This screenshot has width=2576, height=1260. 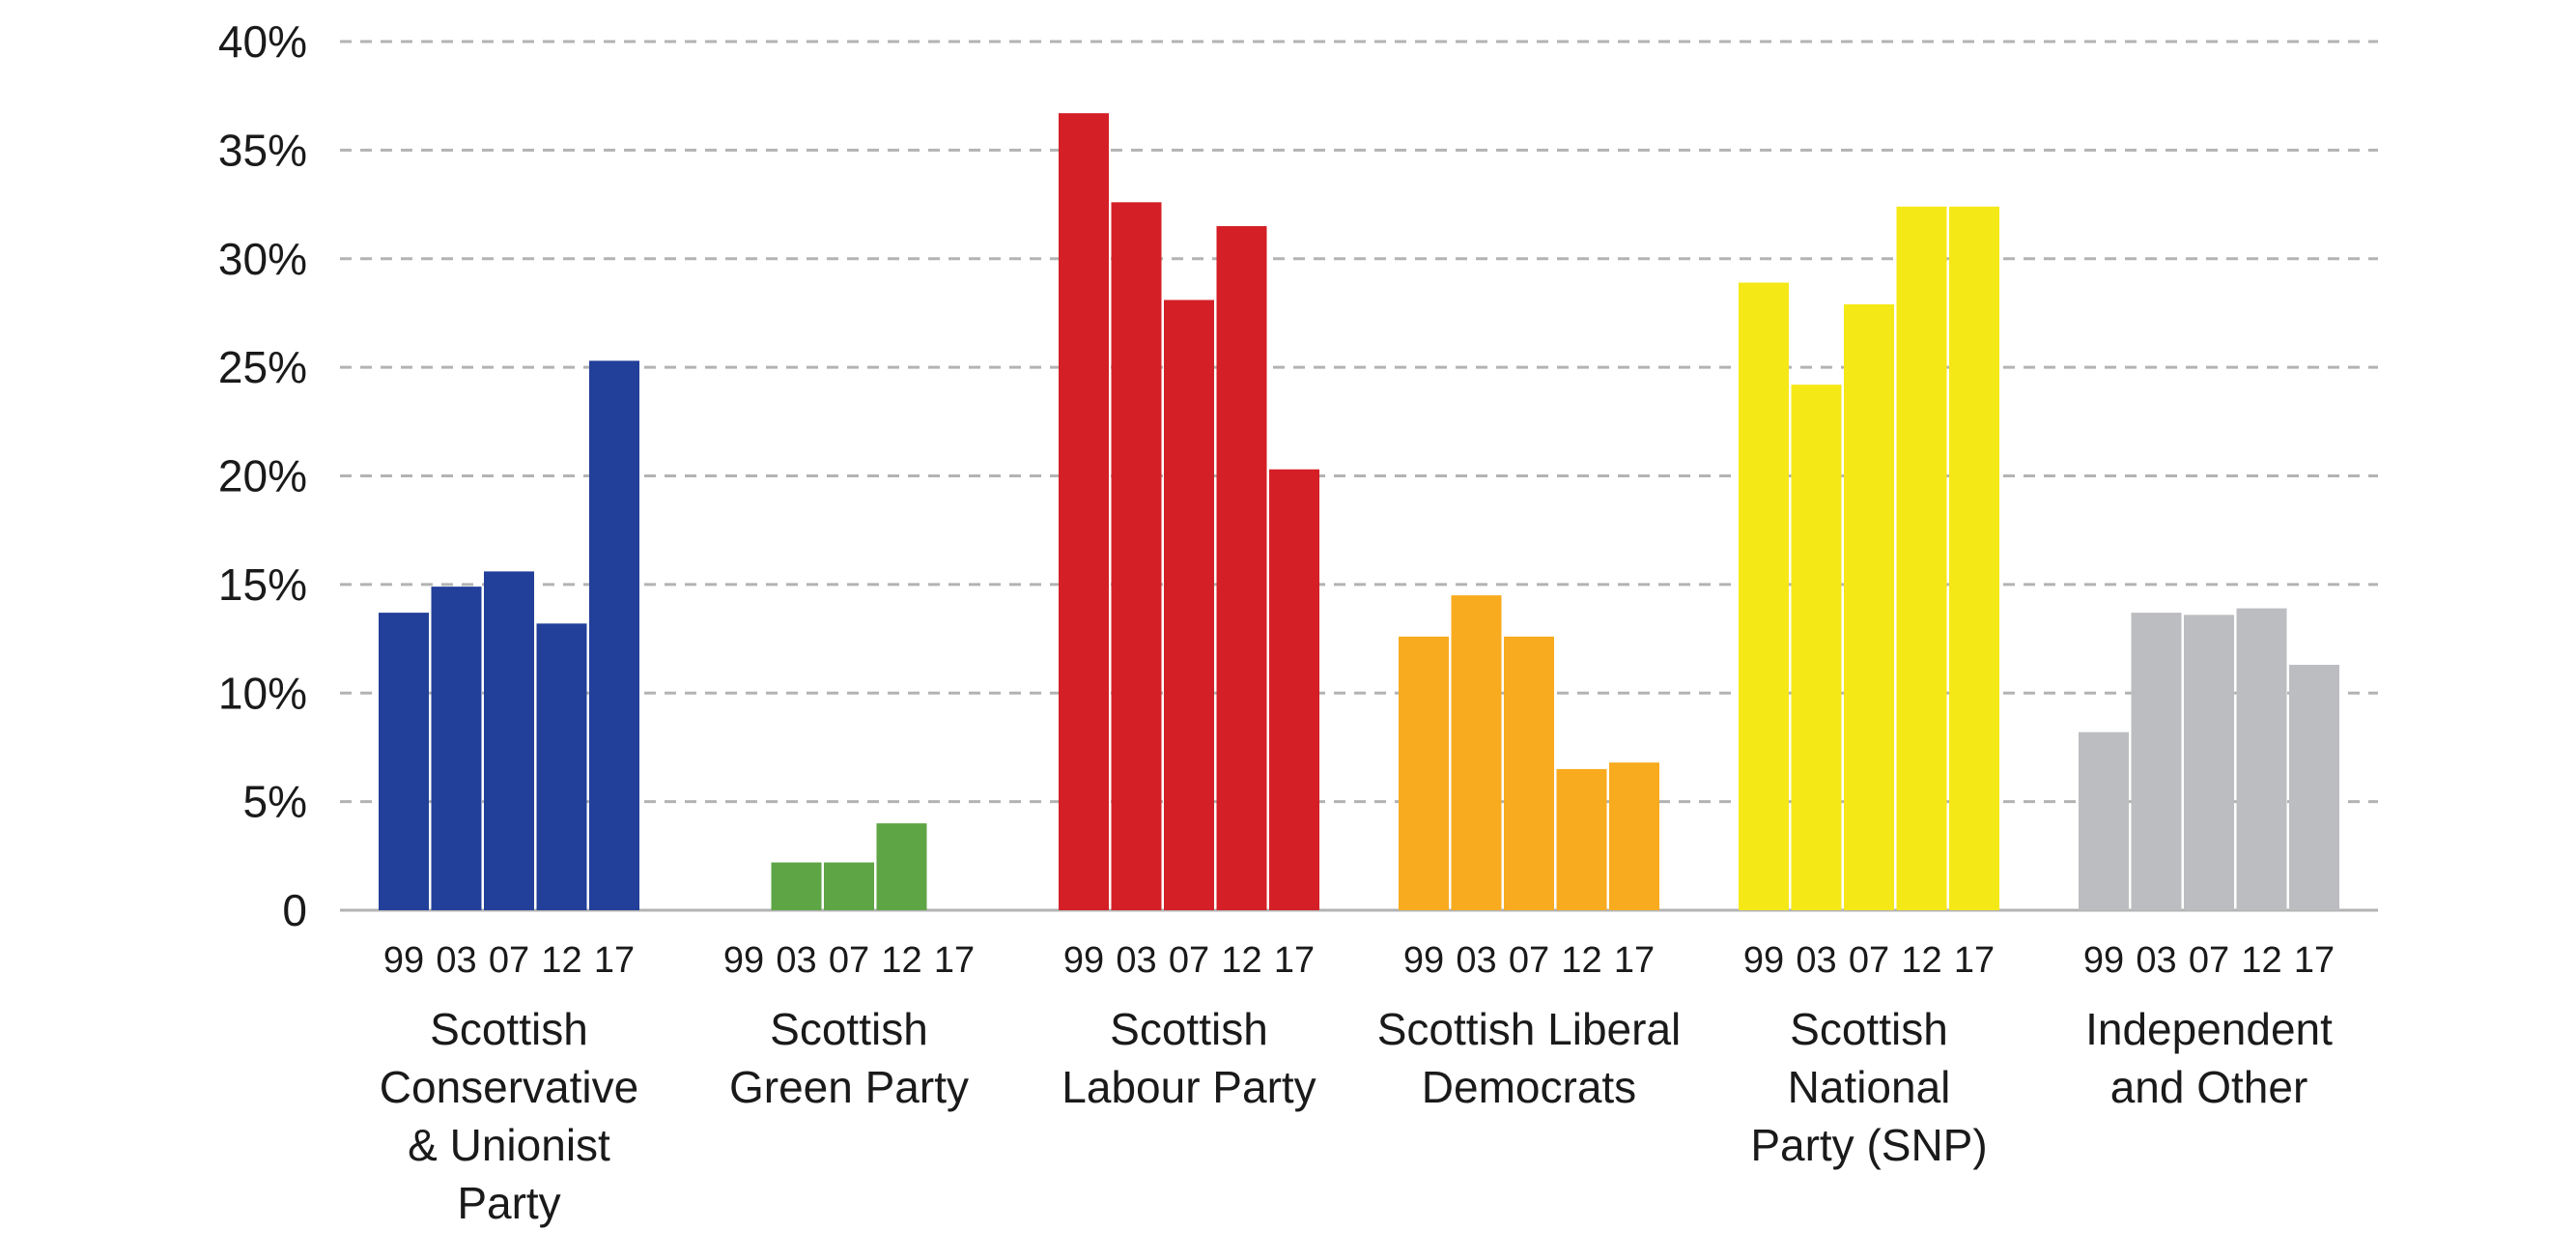 What do you see at coordinates (508, 1203) in the screenshot?
I see `category-label: Party` at bounding box center [508, 1203].